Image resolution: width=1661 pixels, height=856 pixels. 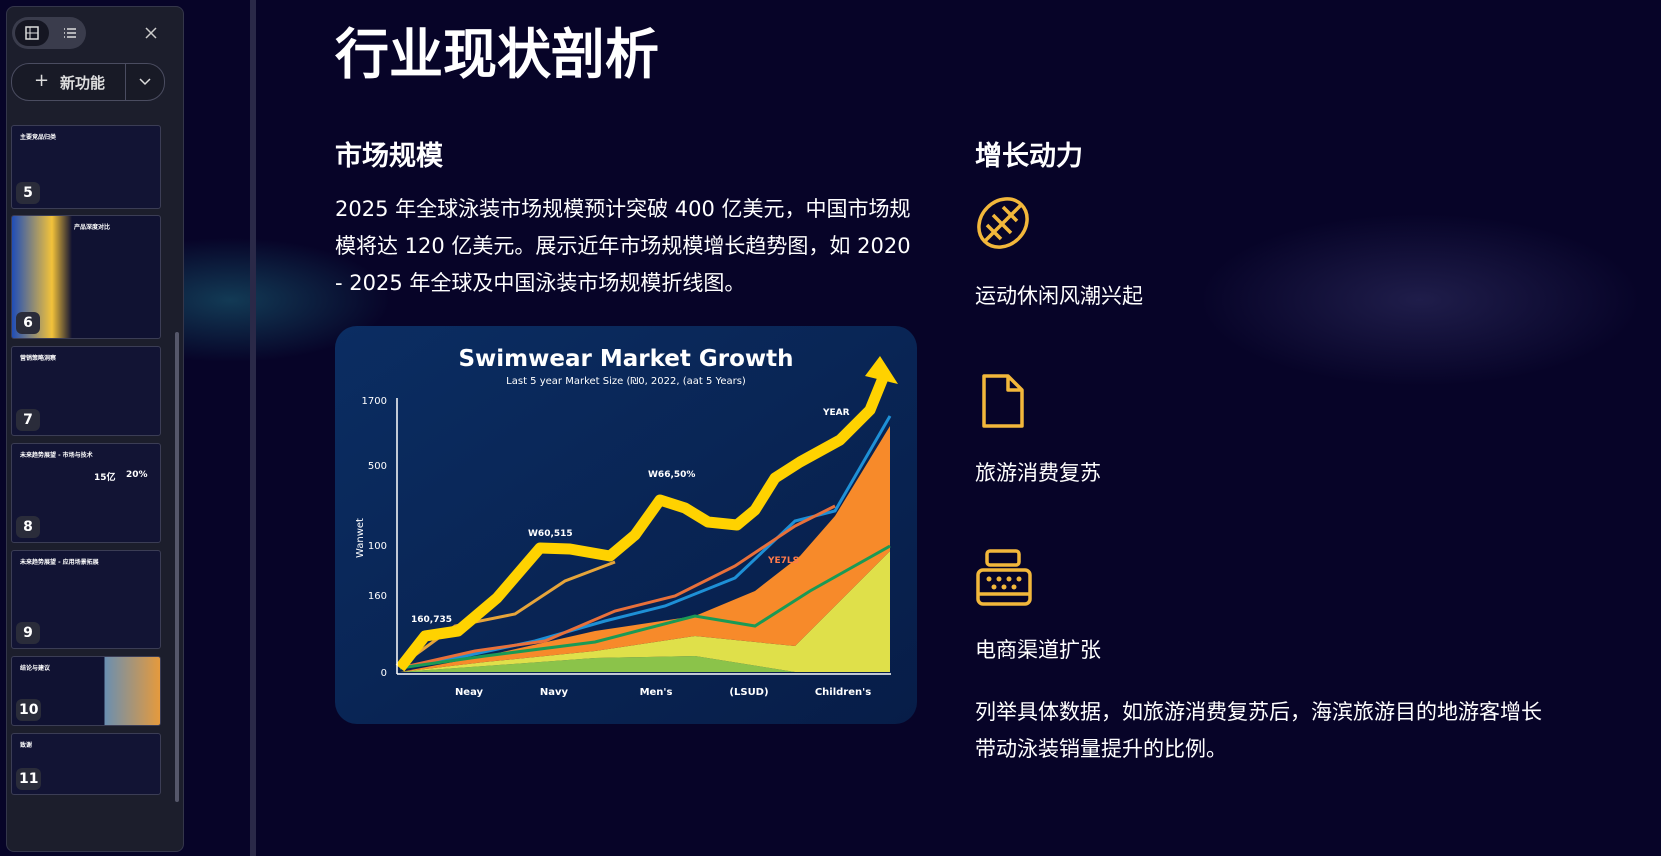 I want to click on slide-number: 8, so click(x=28, y=527).